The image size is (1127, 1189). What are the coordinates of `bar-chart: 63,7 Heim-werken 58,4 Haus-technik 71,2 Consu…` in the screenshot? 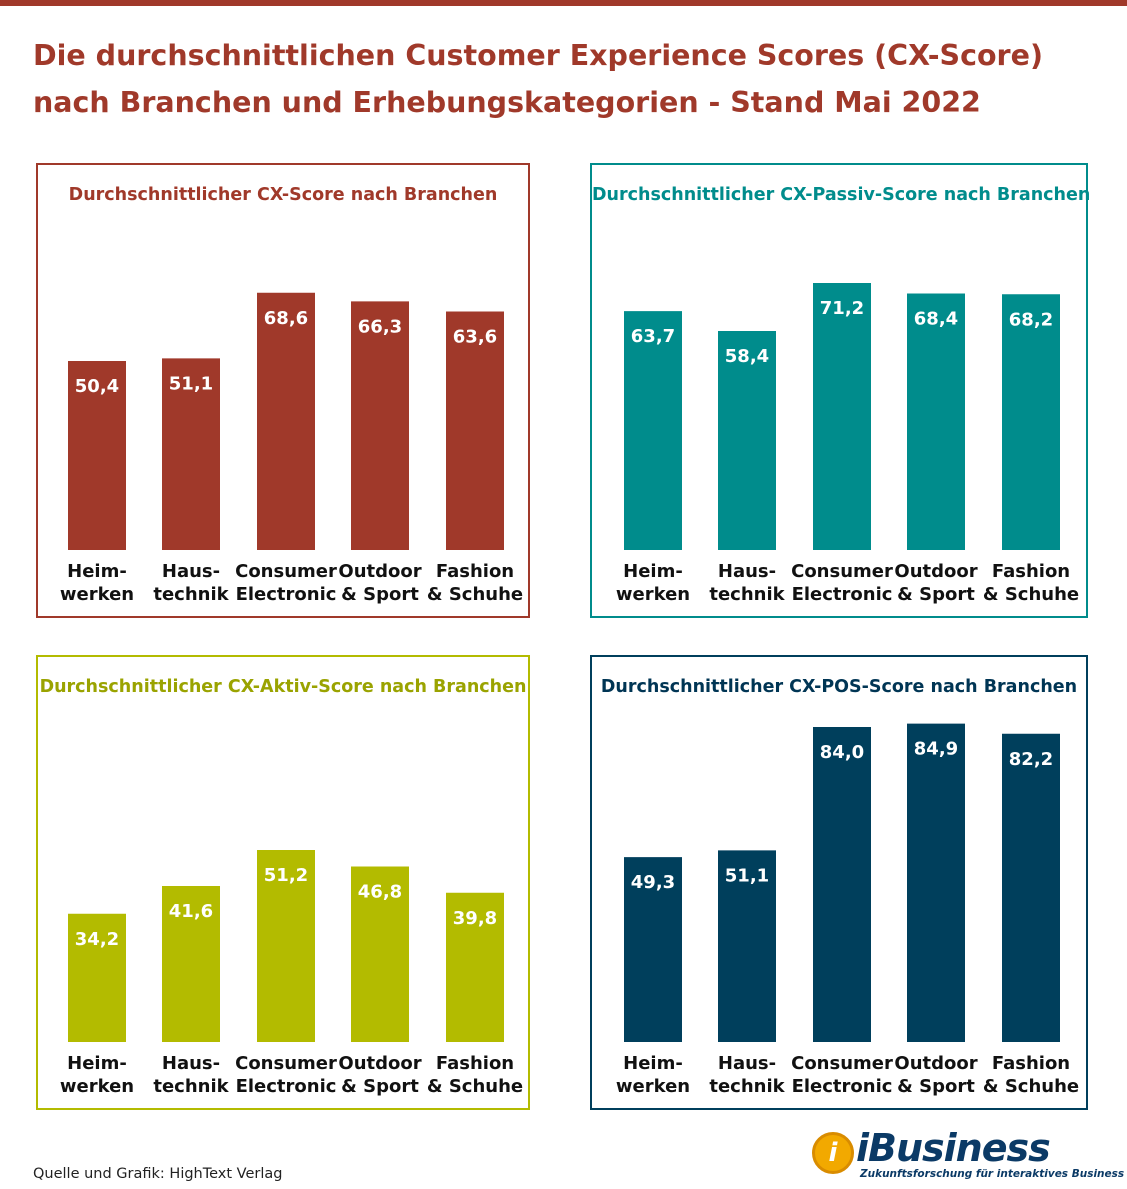 It's located at (847, 444).